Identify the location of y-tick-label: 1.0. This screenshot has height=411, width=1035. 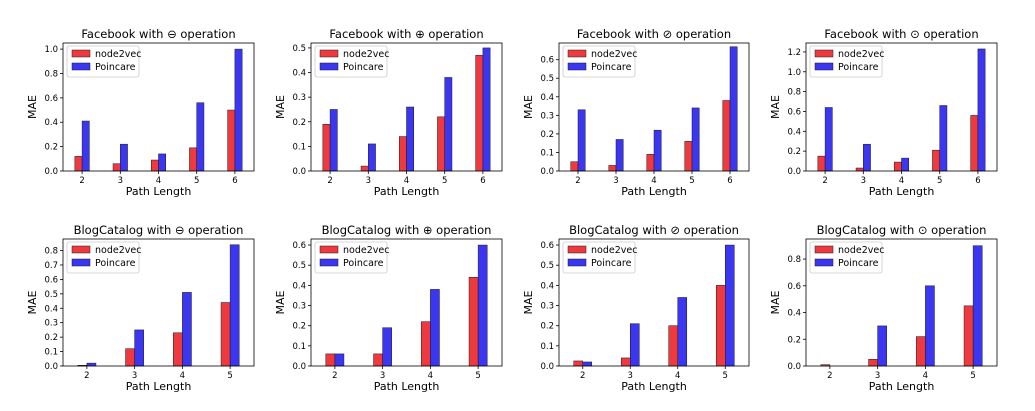
(51, 50).